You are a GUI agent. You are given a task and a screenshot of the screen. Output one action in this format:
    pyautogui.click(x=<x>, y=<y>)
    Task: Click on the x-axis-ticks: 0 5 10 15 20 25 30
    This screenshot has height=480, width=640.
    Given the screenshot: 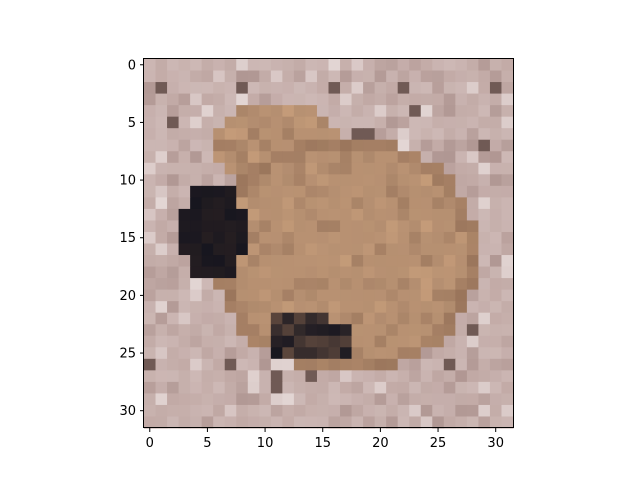 What is the action you would take?
    pyautogui.click(x=325, y=439)
    